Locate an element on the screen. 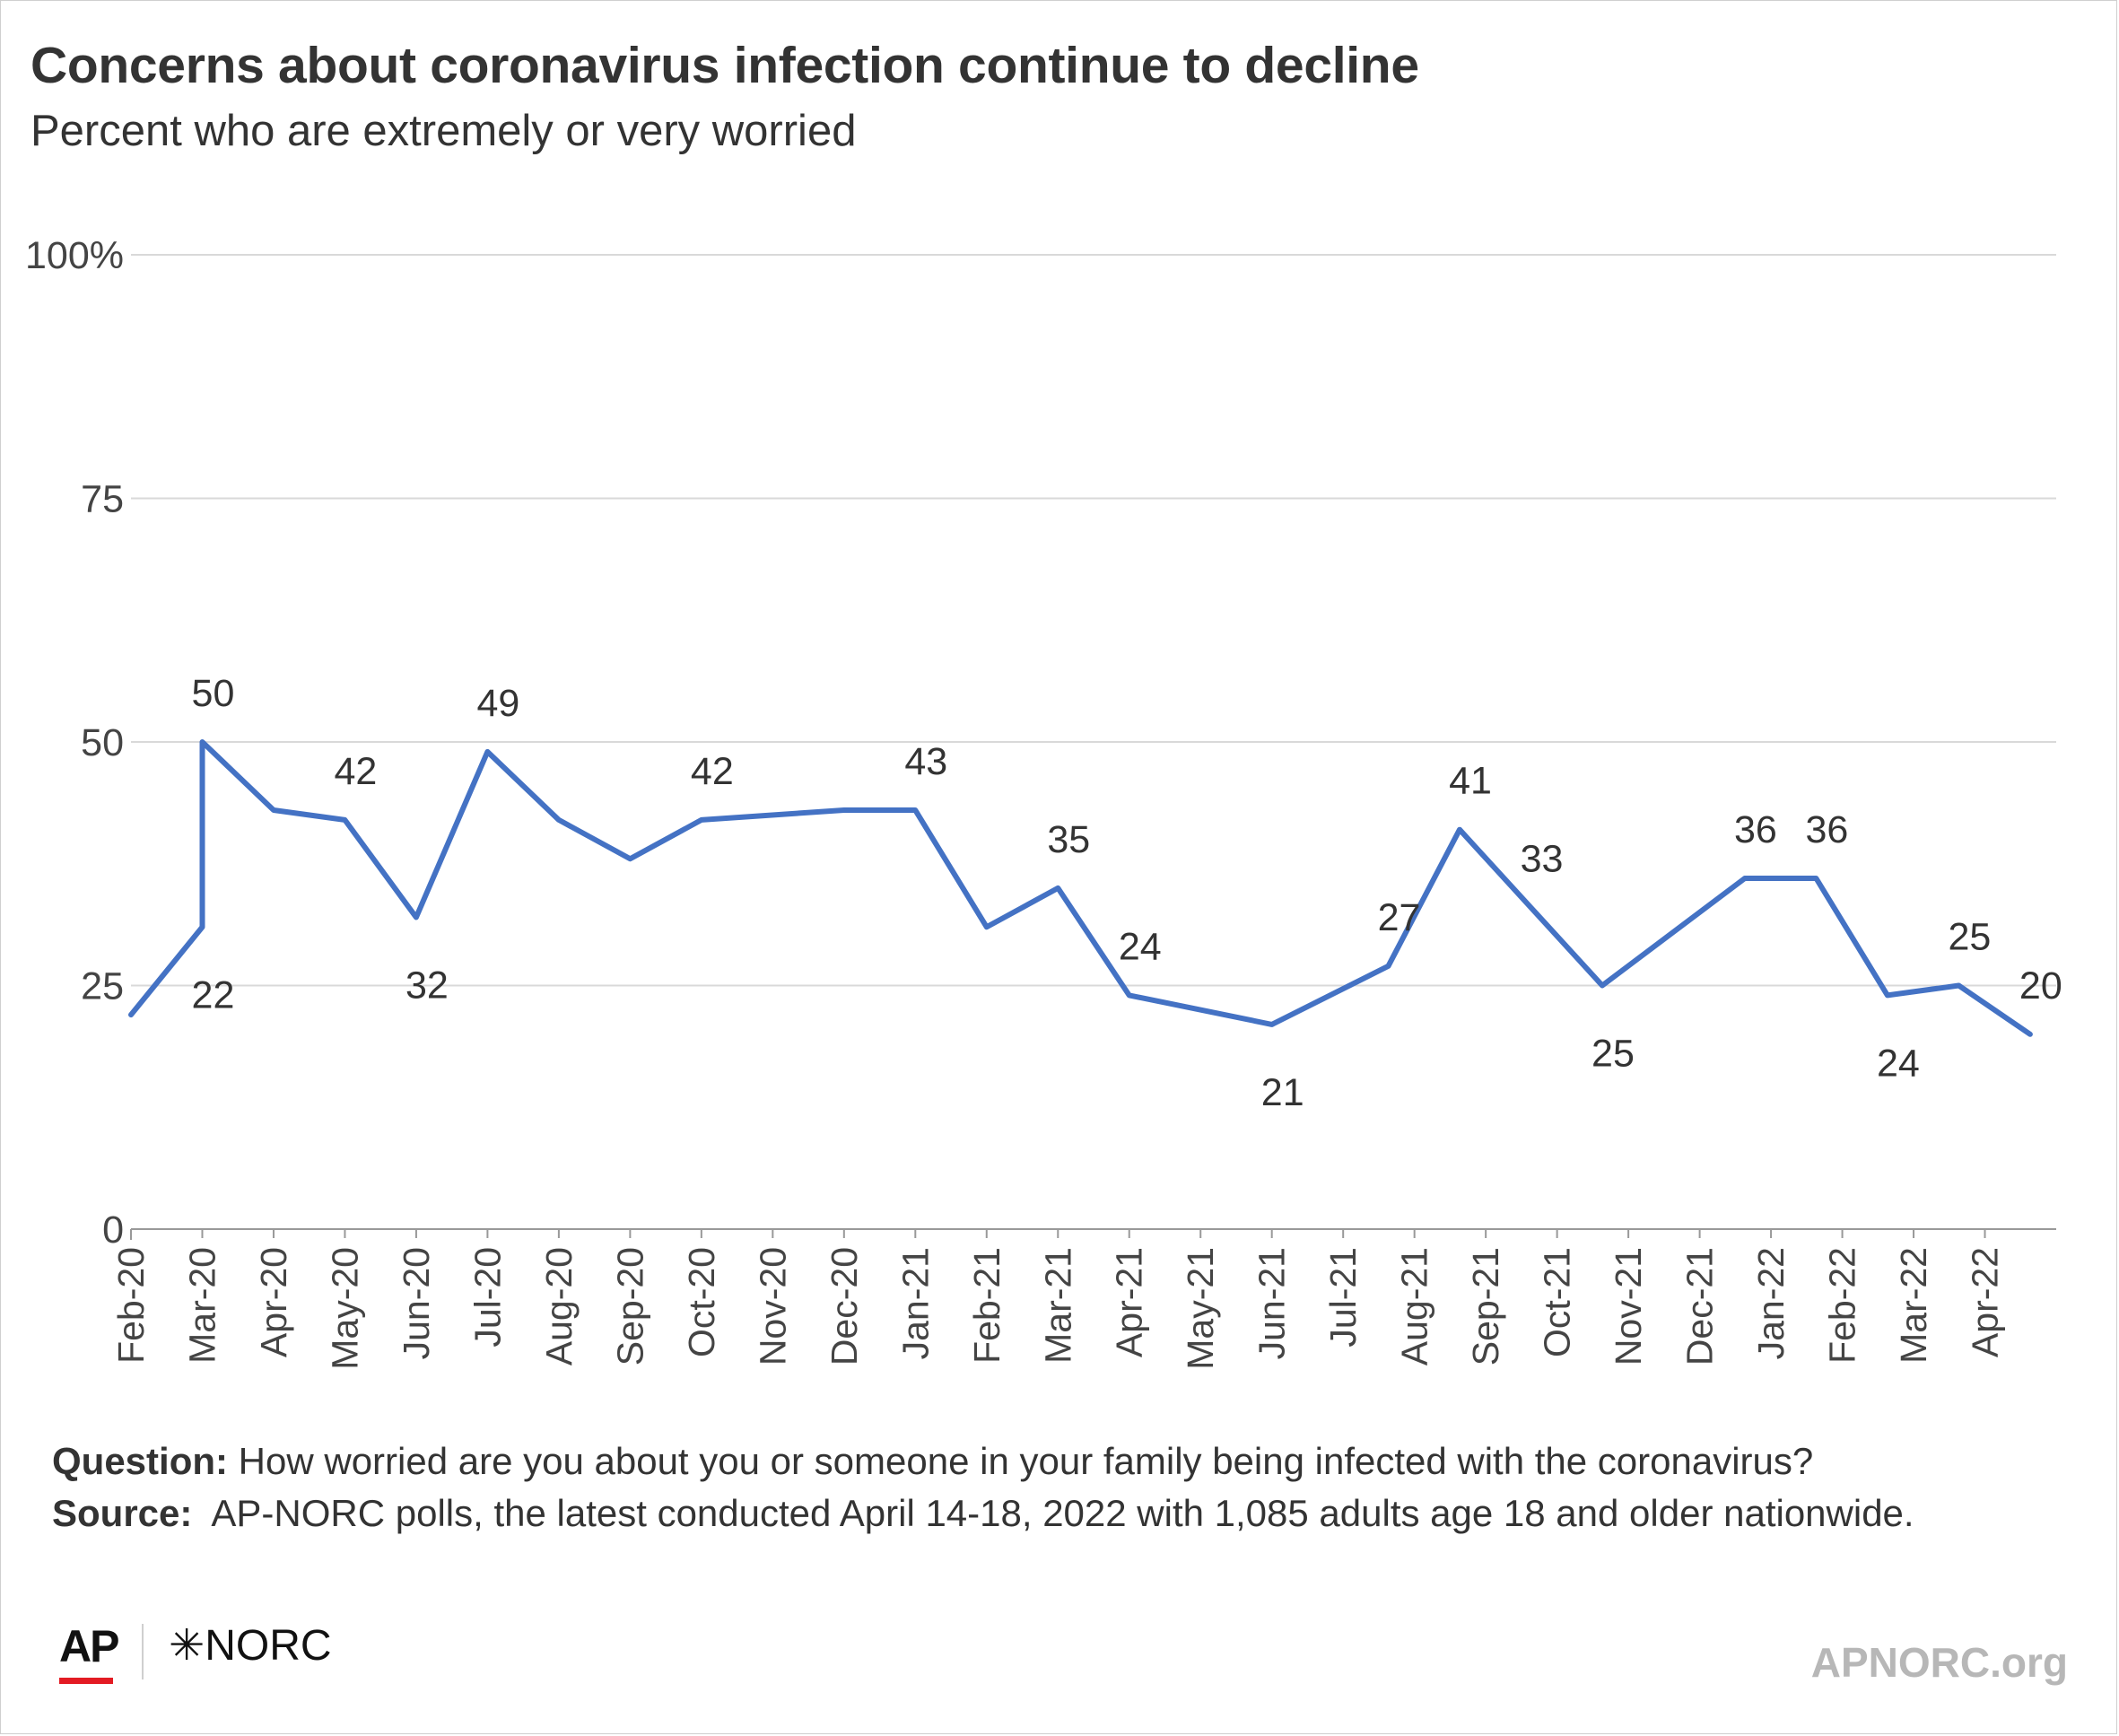 The image size is (2119, 1736). x-tick-label: Jan-22 is located at coordinates (1771, 1303).